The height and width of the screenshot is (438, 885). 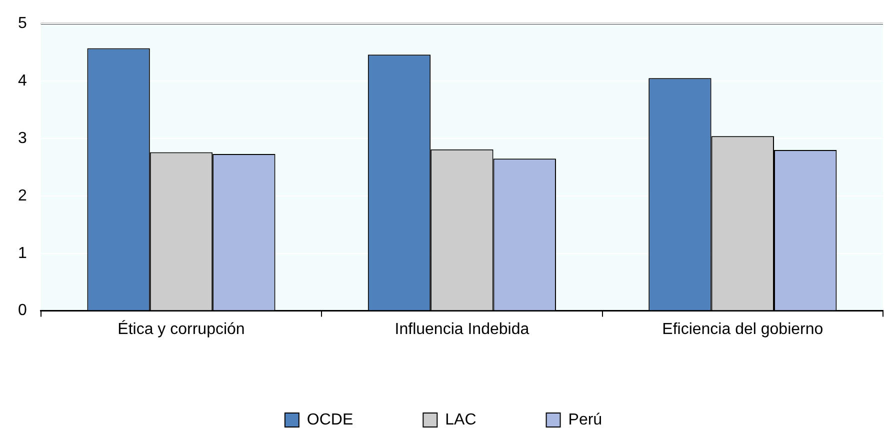 What do you see at coordinates (743, 329) in the screenshot?
I see `x-tick-label: Eficiencia del gobierno` at bounding box center [743, 329].